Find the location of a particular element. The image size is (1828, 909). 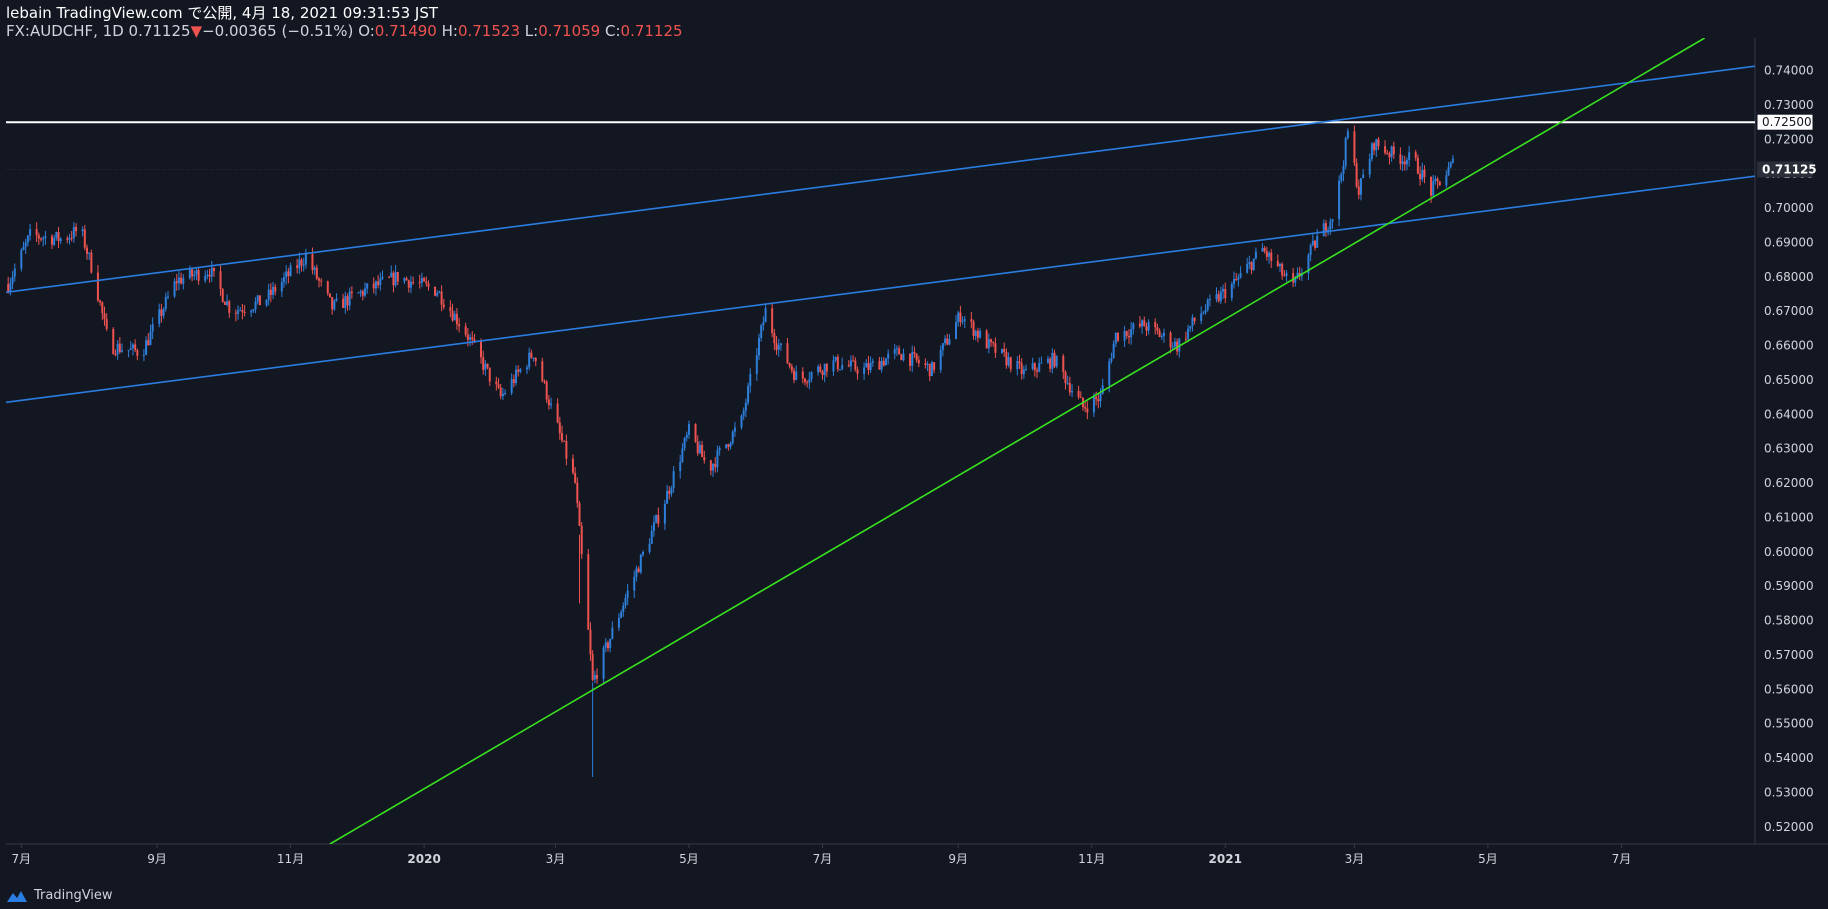

price-axis-label: 0.72500 is located at coordinates (1785, 122).